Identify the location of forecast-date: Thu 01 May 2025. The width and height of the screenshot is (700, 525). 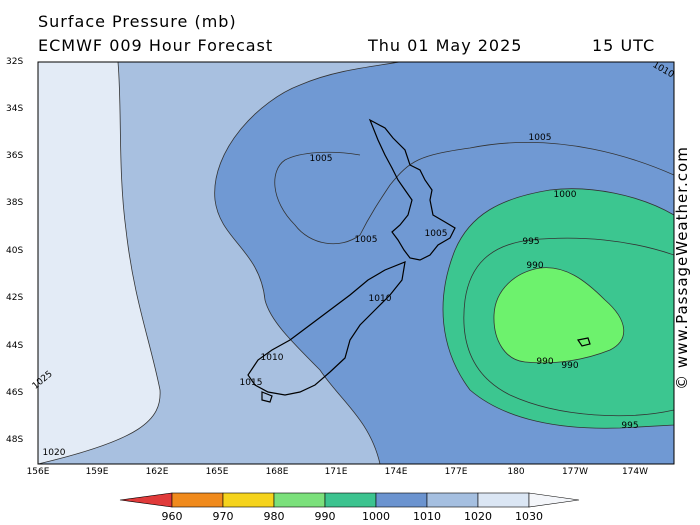
(445, 45).